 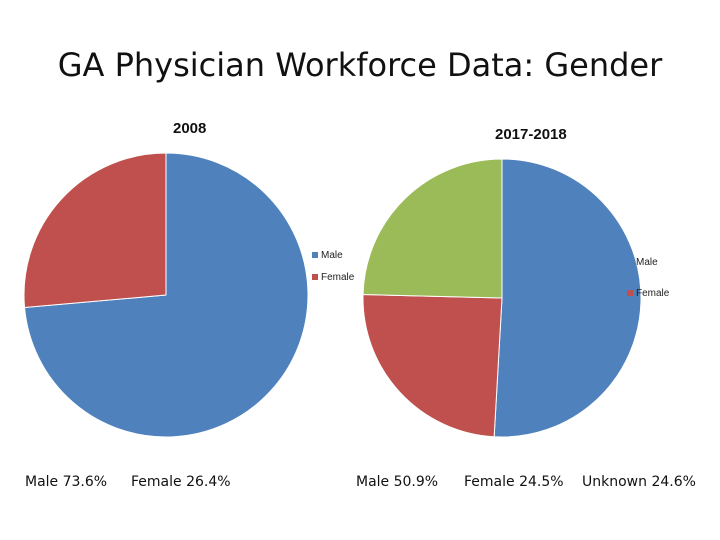 What do you see at coordinates (514, 482) in the screenshot?
I see `footer-label-2017-female: Female 24.5%` at bounding box center [514, 482].